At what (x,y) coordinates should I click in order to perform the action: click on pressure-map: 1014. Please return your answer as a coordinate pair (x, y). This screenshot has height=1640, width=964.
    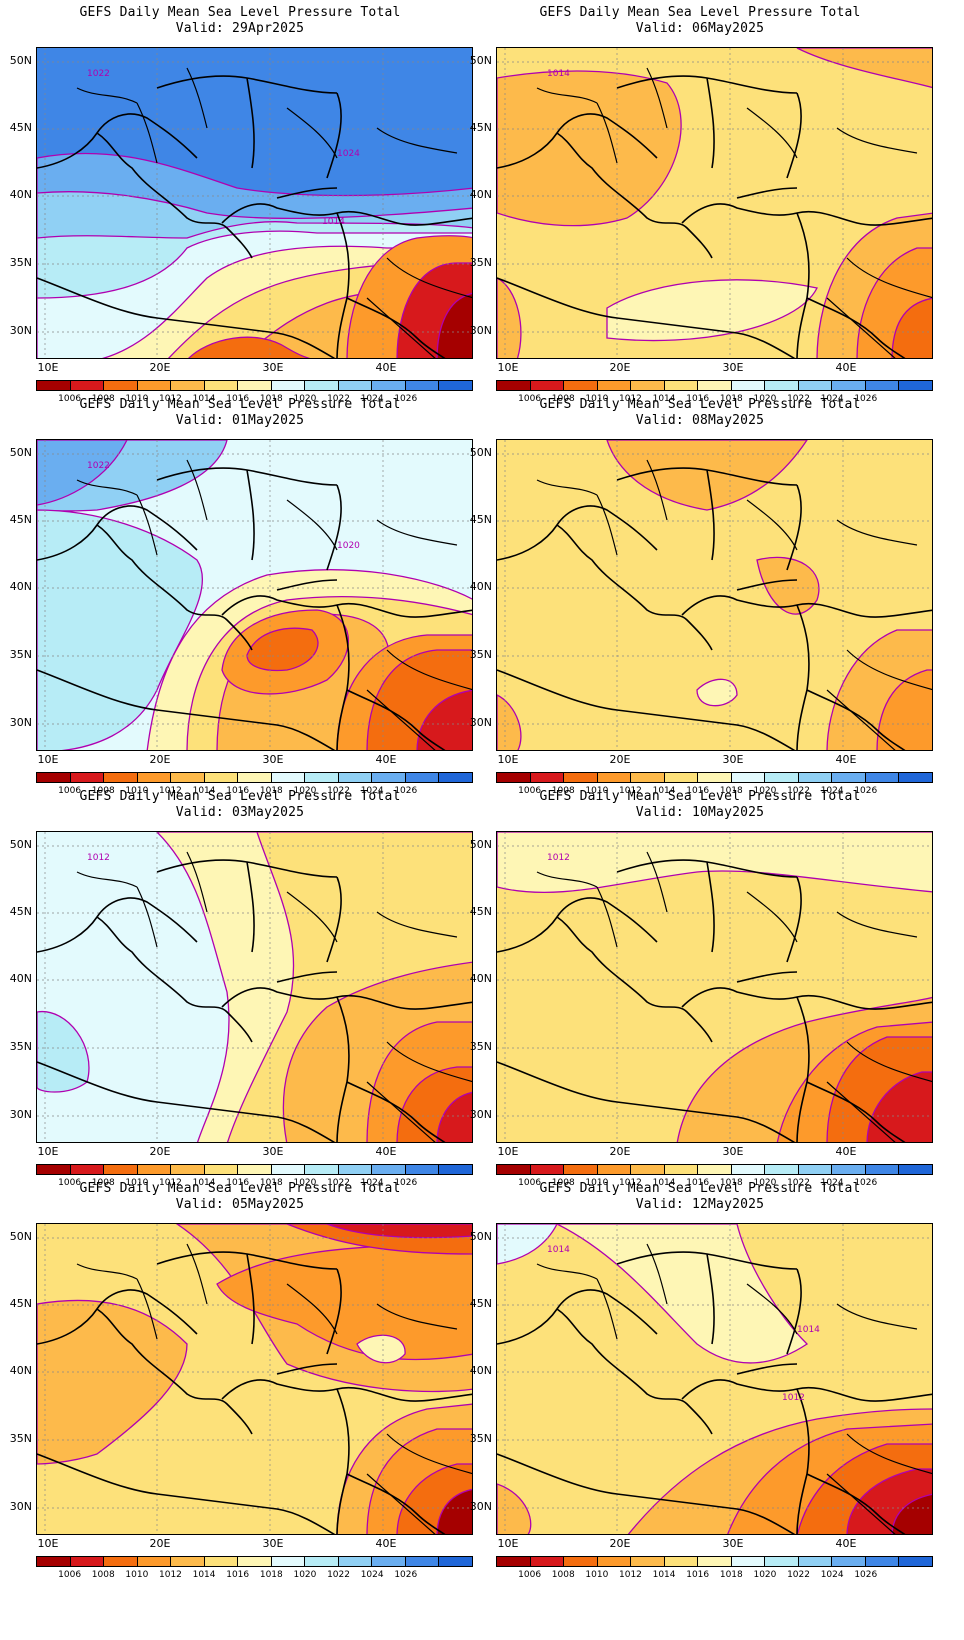
    Looking at the image, I should click on (714, 203).